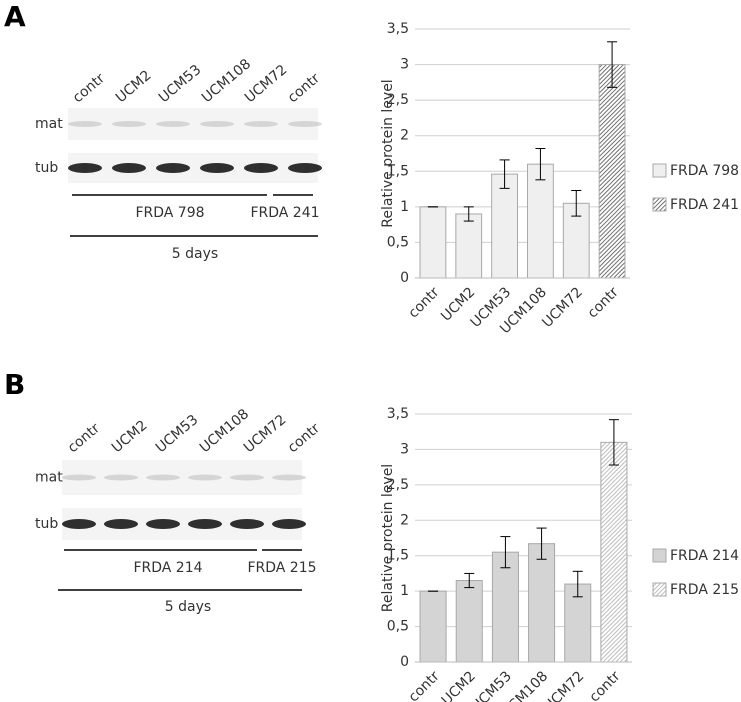 The height and width of the screenshot is (702, 741). What do you see at coordinates (704, 171) in the screenshot?
I see `legend-label: FRDA 798` at bounding box center [704, 171].